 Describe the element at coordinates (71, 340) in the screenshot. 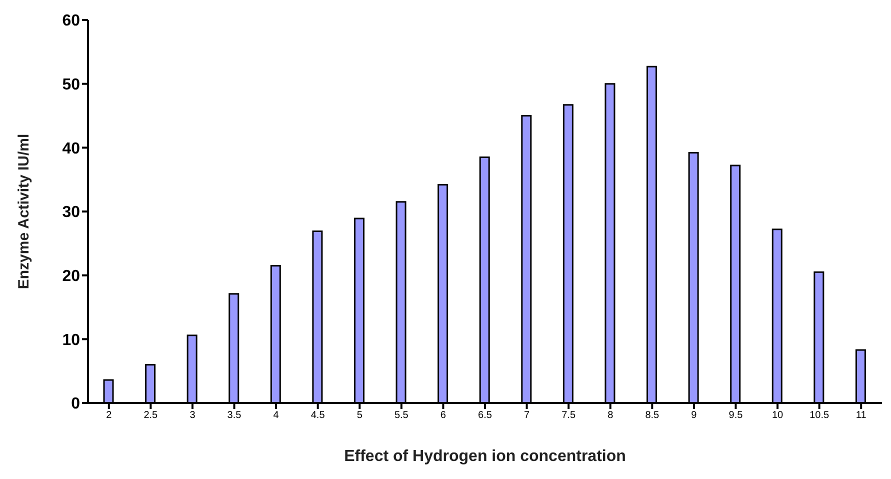

I see `y-tick-label: 10` at that location.